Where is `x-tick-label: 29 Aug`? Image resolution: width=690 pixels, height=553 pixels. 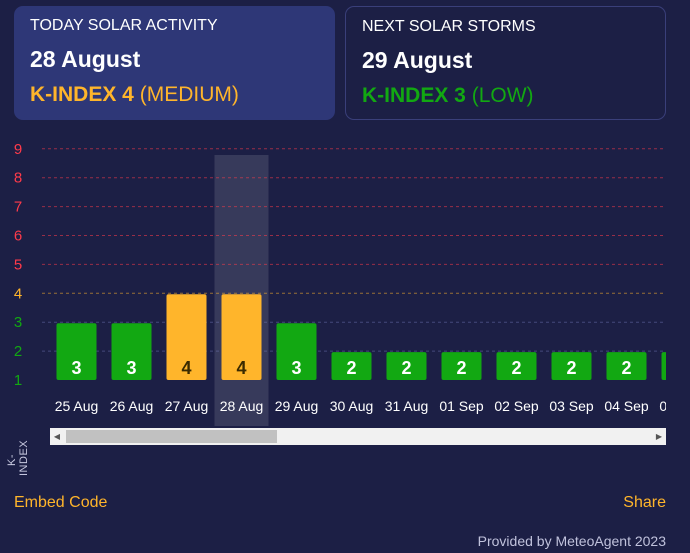
x-tick-label: 29 Aug is located at coordinates (297, 406).